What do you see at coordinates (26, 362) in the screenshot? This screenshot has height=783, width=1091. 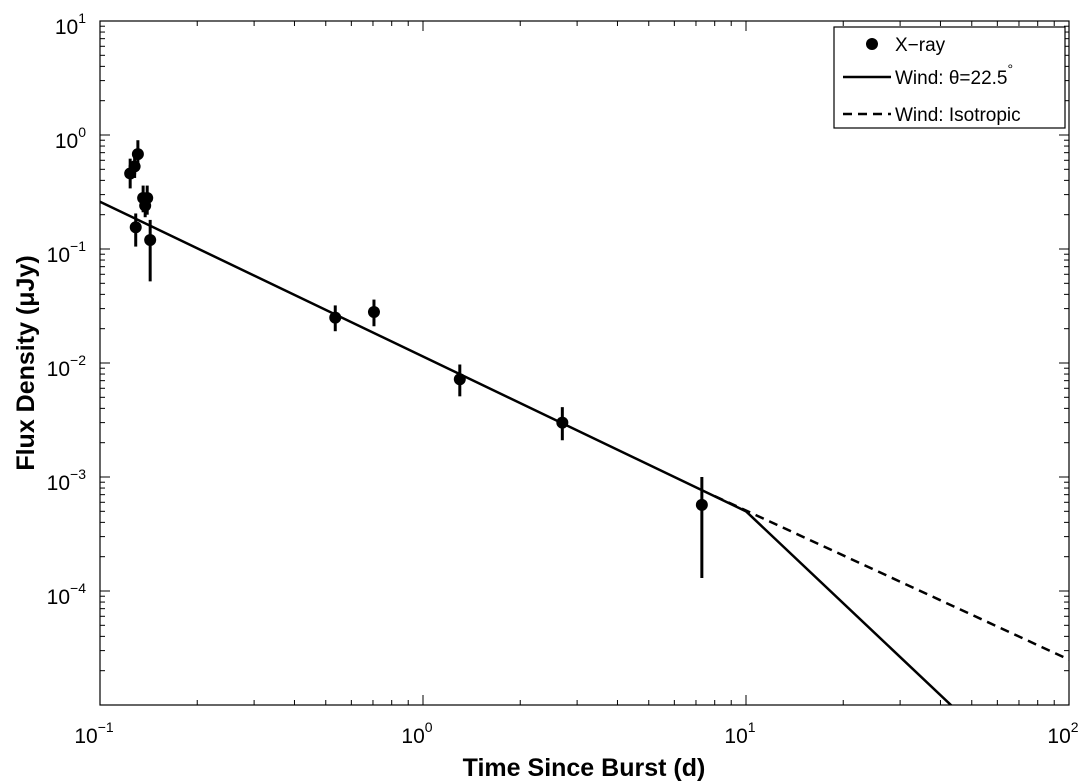 I see `y-axis-title: Flux Density (μJy)` at bounding box center [26, 362].